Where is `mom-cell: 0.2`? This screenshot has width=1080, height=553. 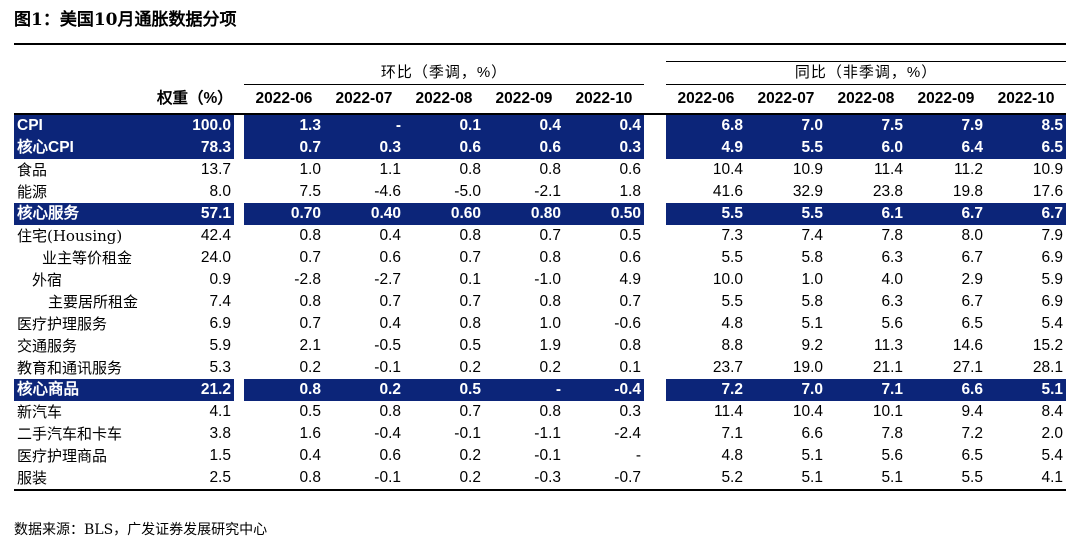
mom-cell: 0.2 is located at coordinates (470, 455).